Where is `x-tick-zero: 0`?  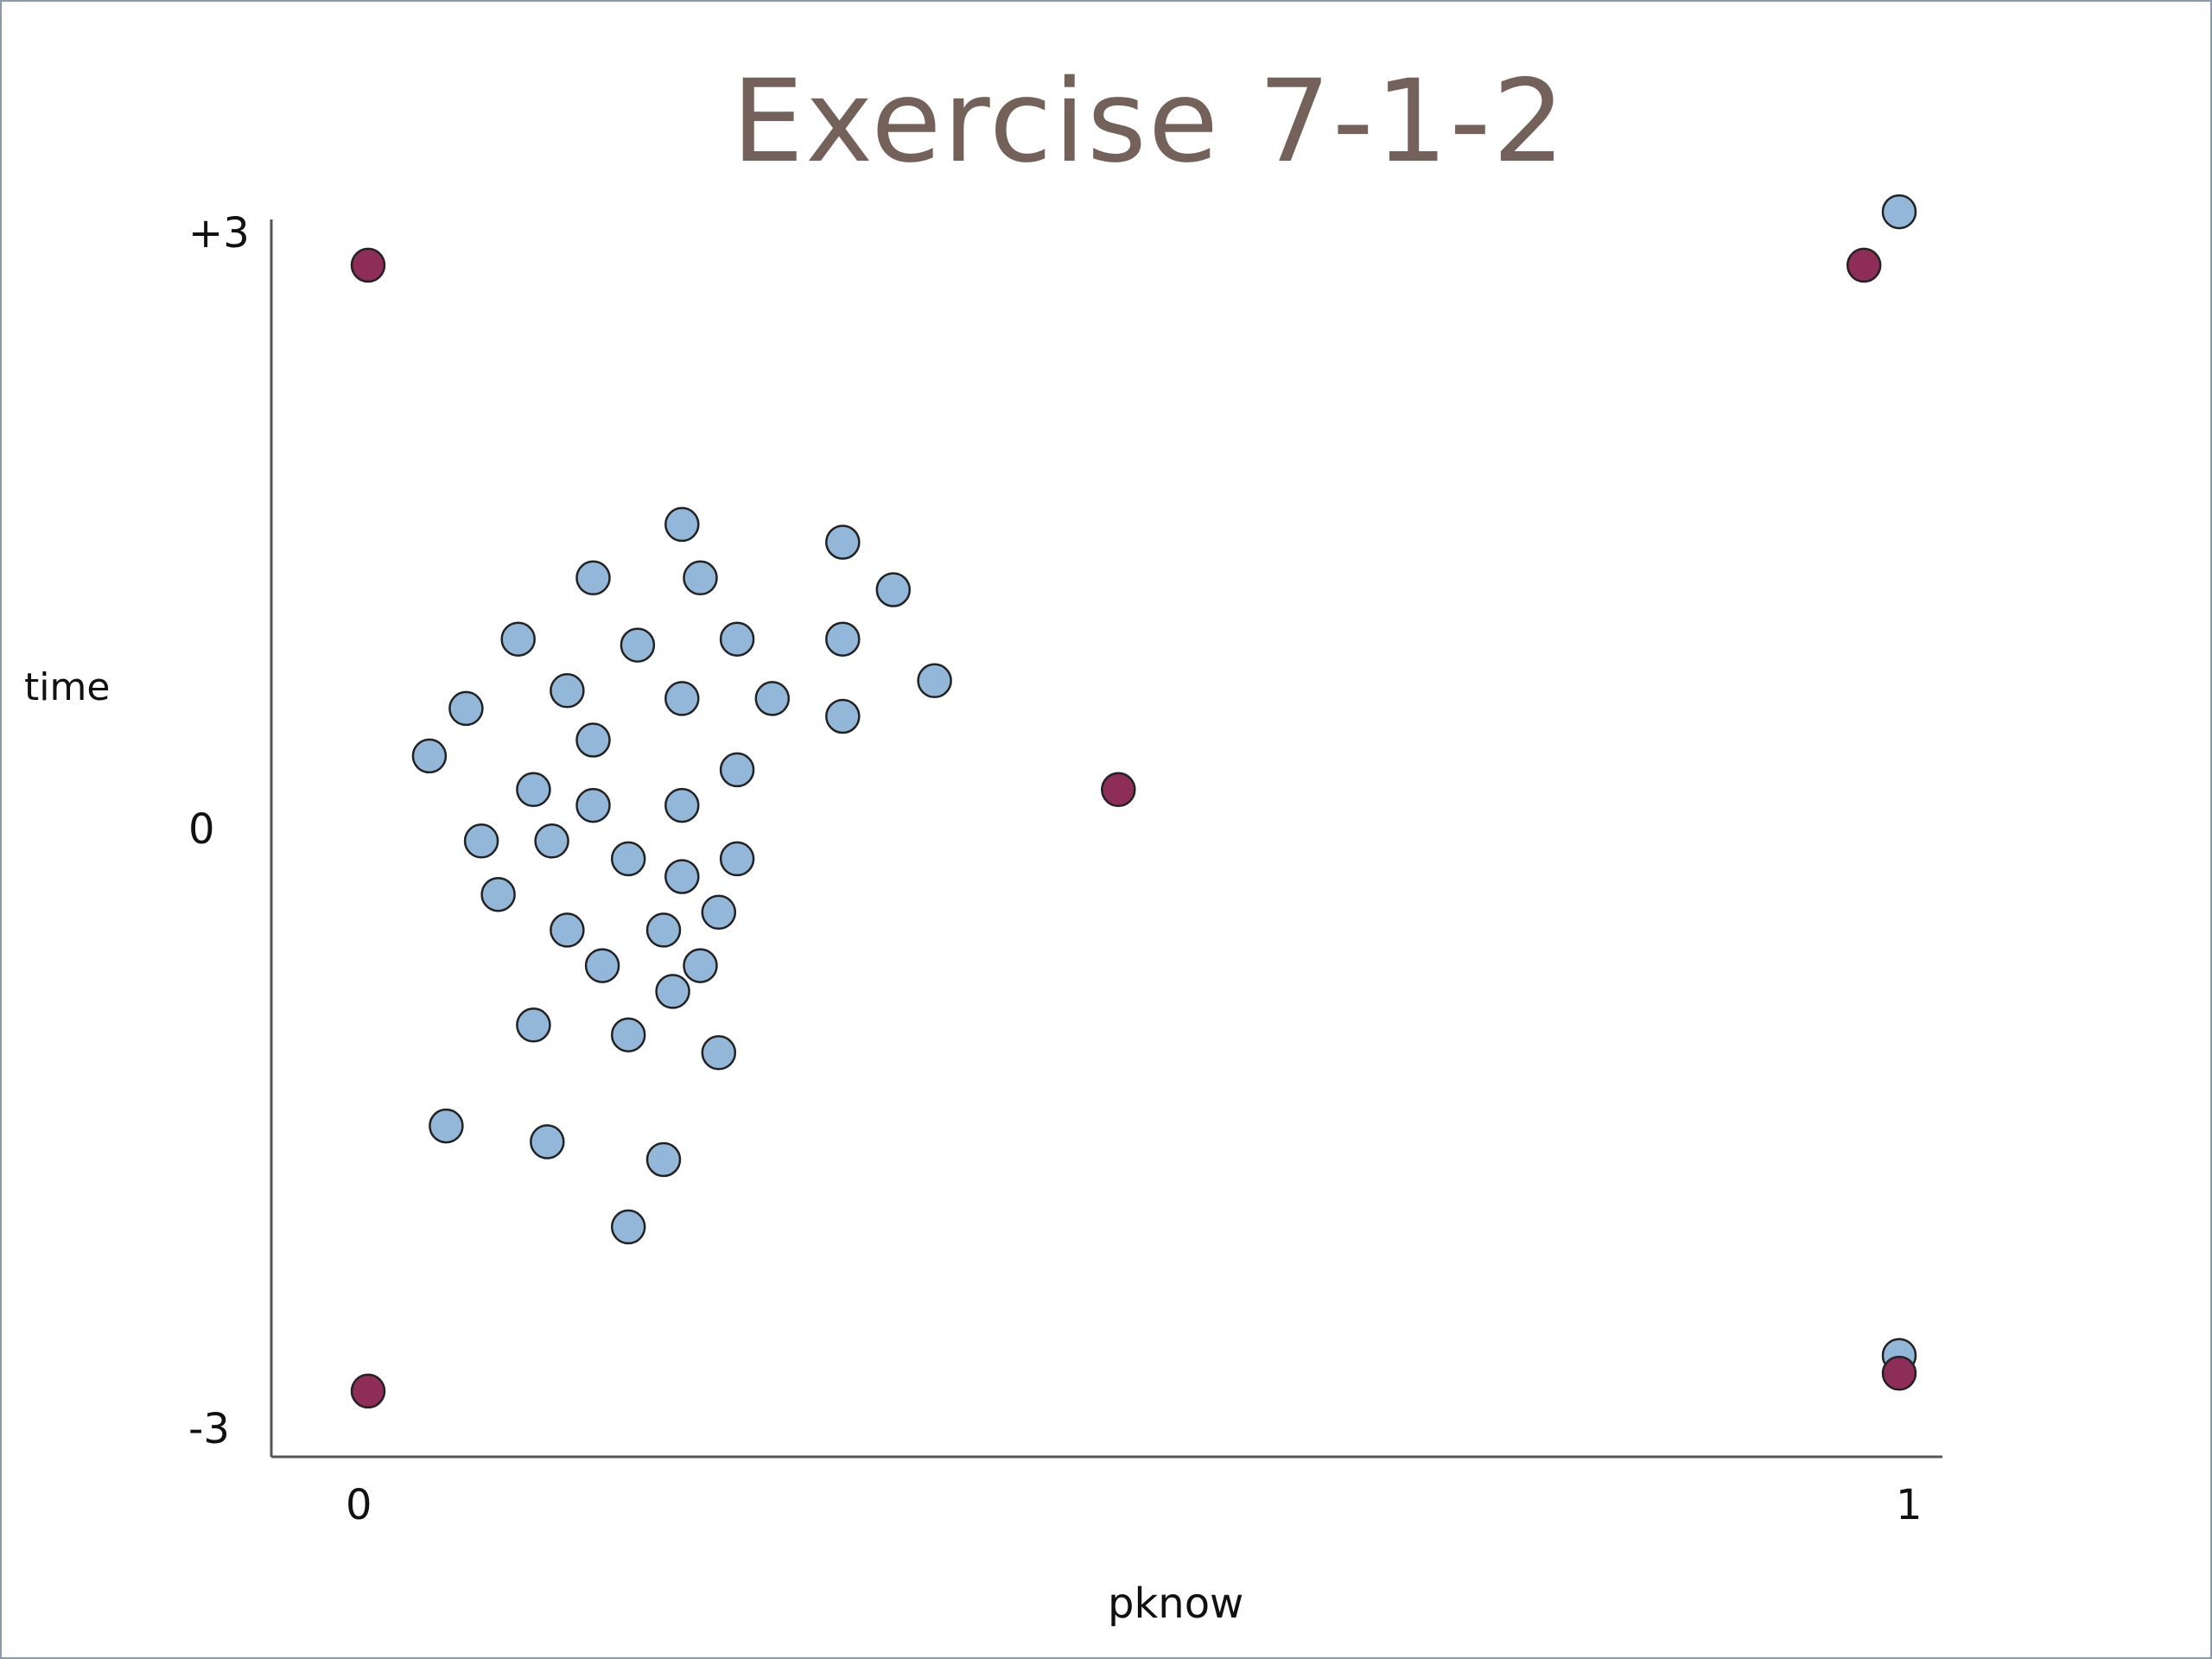
x-tick-zero: 0 is located at coordinates (359, 1505).